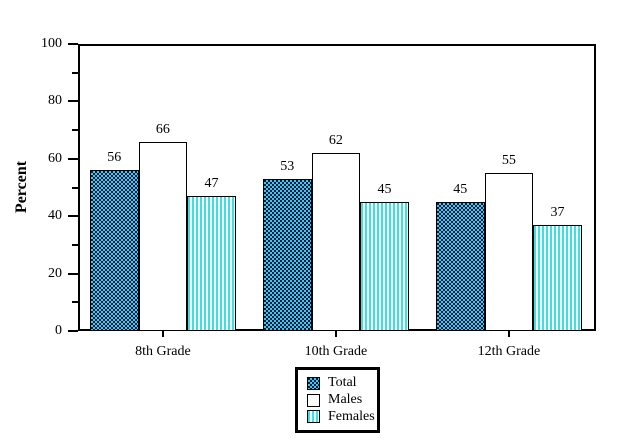  What do you see at coordinates (336, 351) in the screenshot?
I see `x-axis-category-label: 10th Grade` at bounding box center [336, 351].